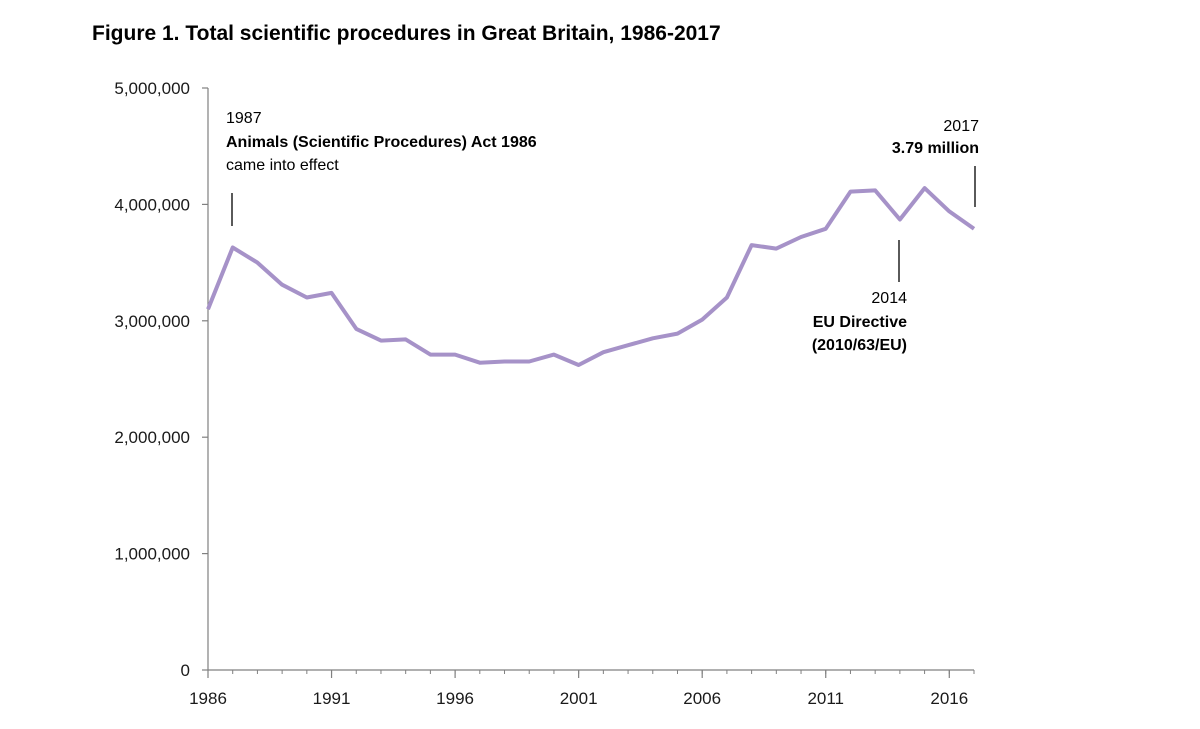 This screenshot has height=729, width=1200. I want to click on annotation-eu-directive-ref: (2010/63/EU), so click(859, 345).